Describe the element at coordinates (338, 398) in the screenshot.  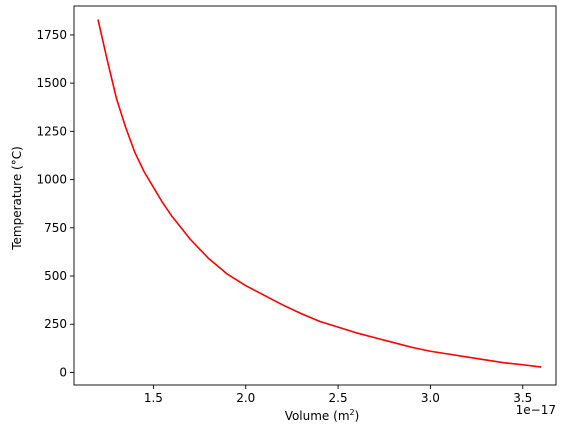
I see `x-tick-label: 2.5` at that location.